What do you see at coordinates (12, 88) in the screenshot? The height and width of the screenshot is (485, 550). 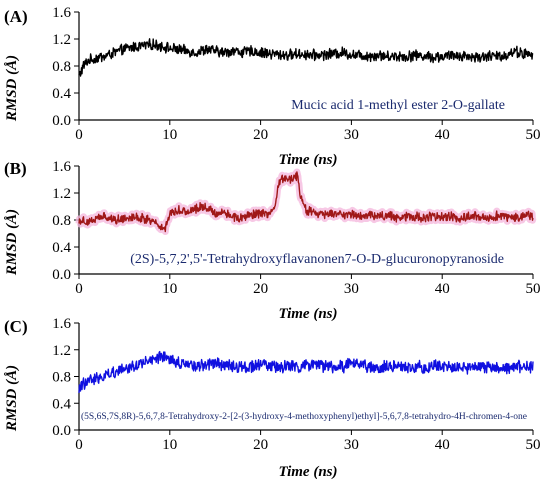 I see `y-axis-label-a: RMSD (Å)` at bounding box center [12, 88].